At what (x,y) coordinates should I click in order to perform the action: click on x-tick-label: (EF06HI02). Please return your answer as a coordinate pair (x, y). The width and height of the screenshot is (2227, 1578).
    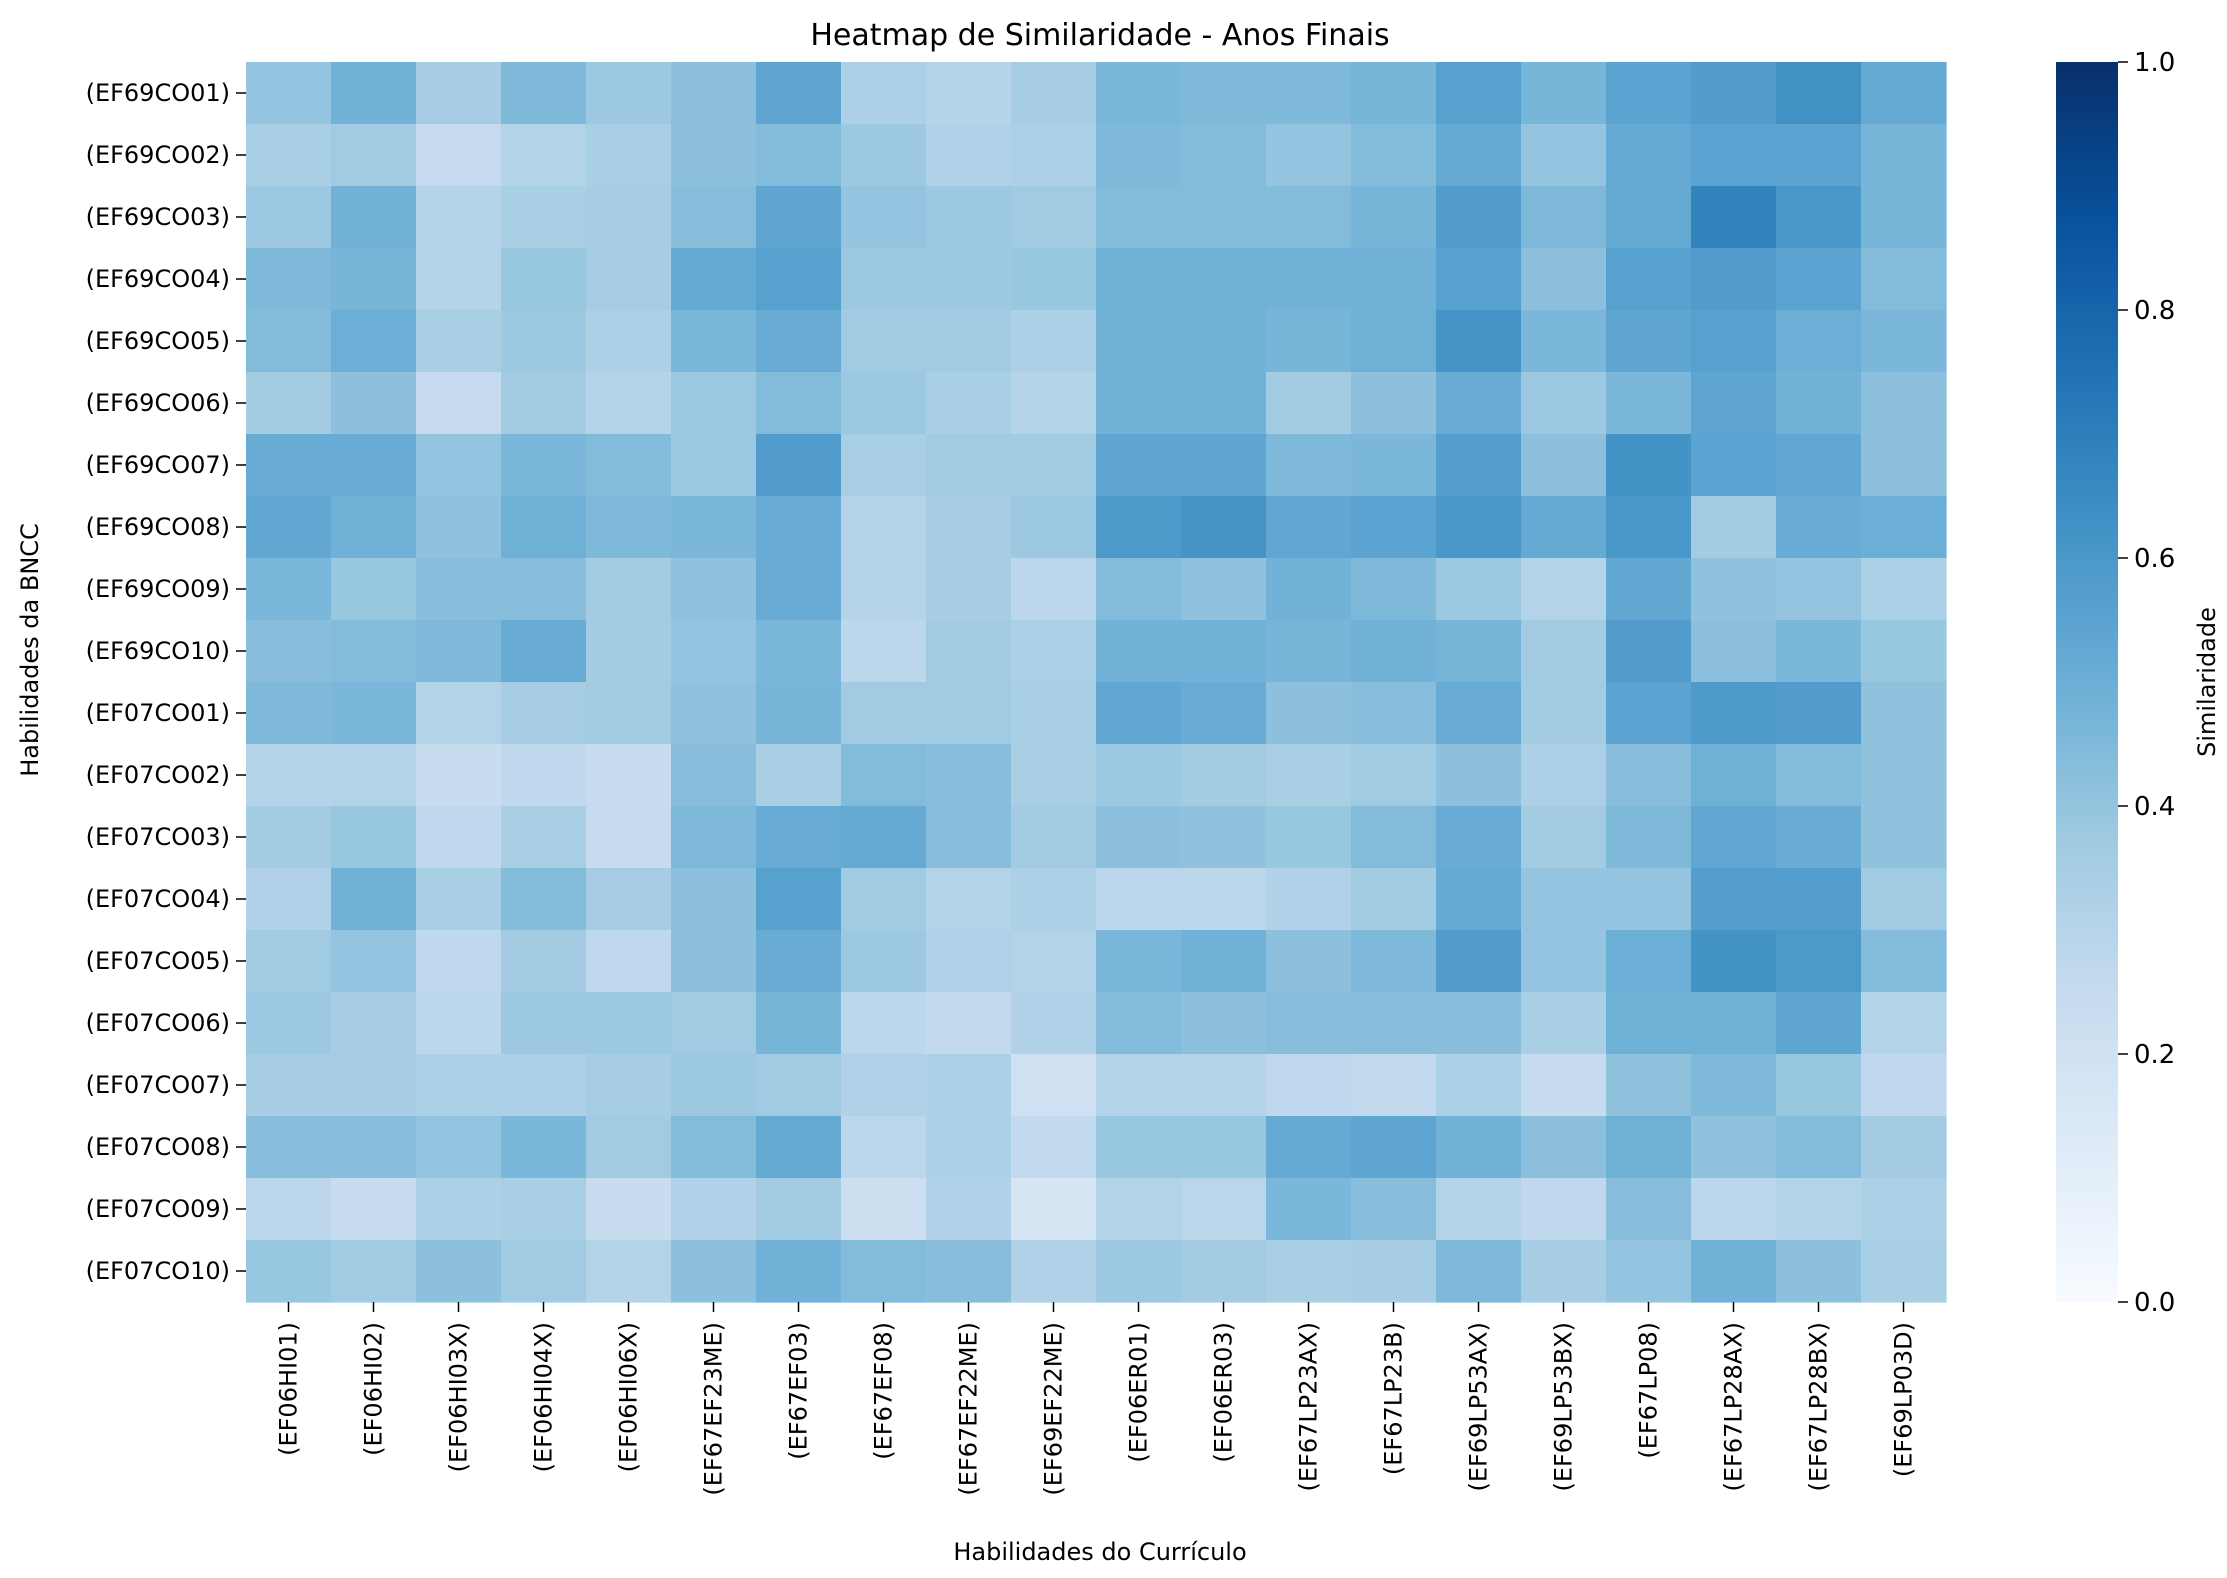
    Looking at the image, I should click on (374, 1389).